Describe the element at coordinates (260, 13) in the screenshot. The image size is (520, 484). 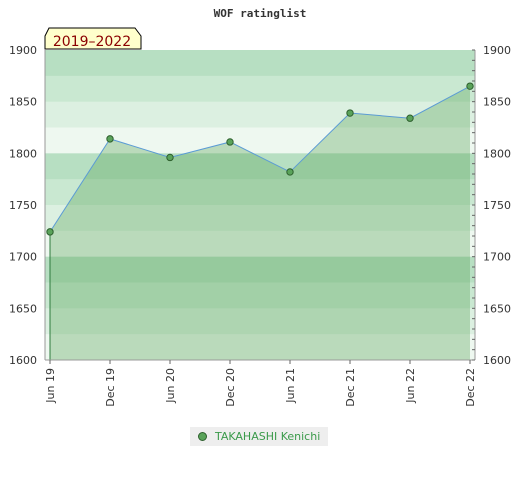
I see `chart-title: WOF ratinglist` at that location.